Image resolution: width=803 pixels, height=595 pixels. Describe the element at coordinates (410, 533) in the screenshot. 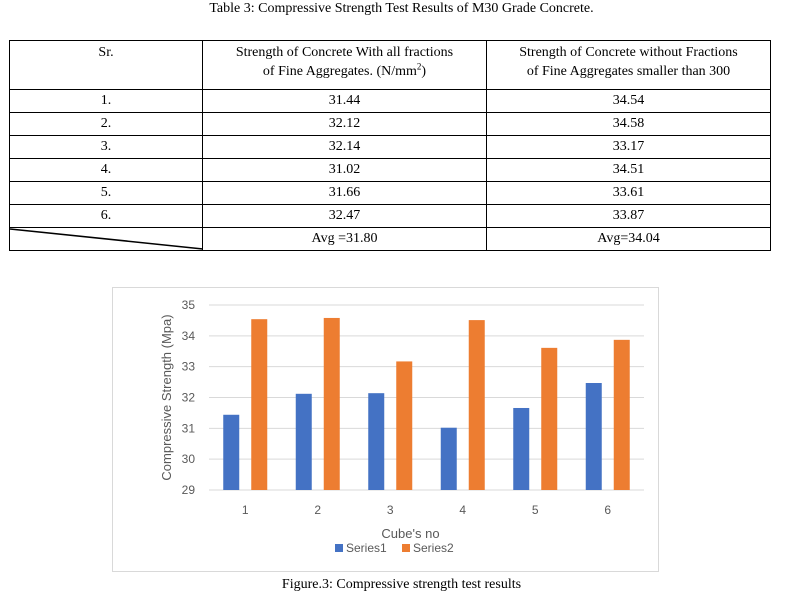

I see `x-axis-title: Cube's no` at that location.